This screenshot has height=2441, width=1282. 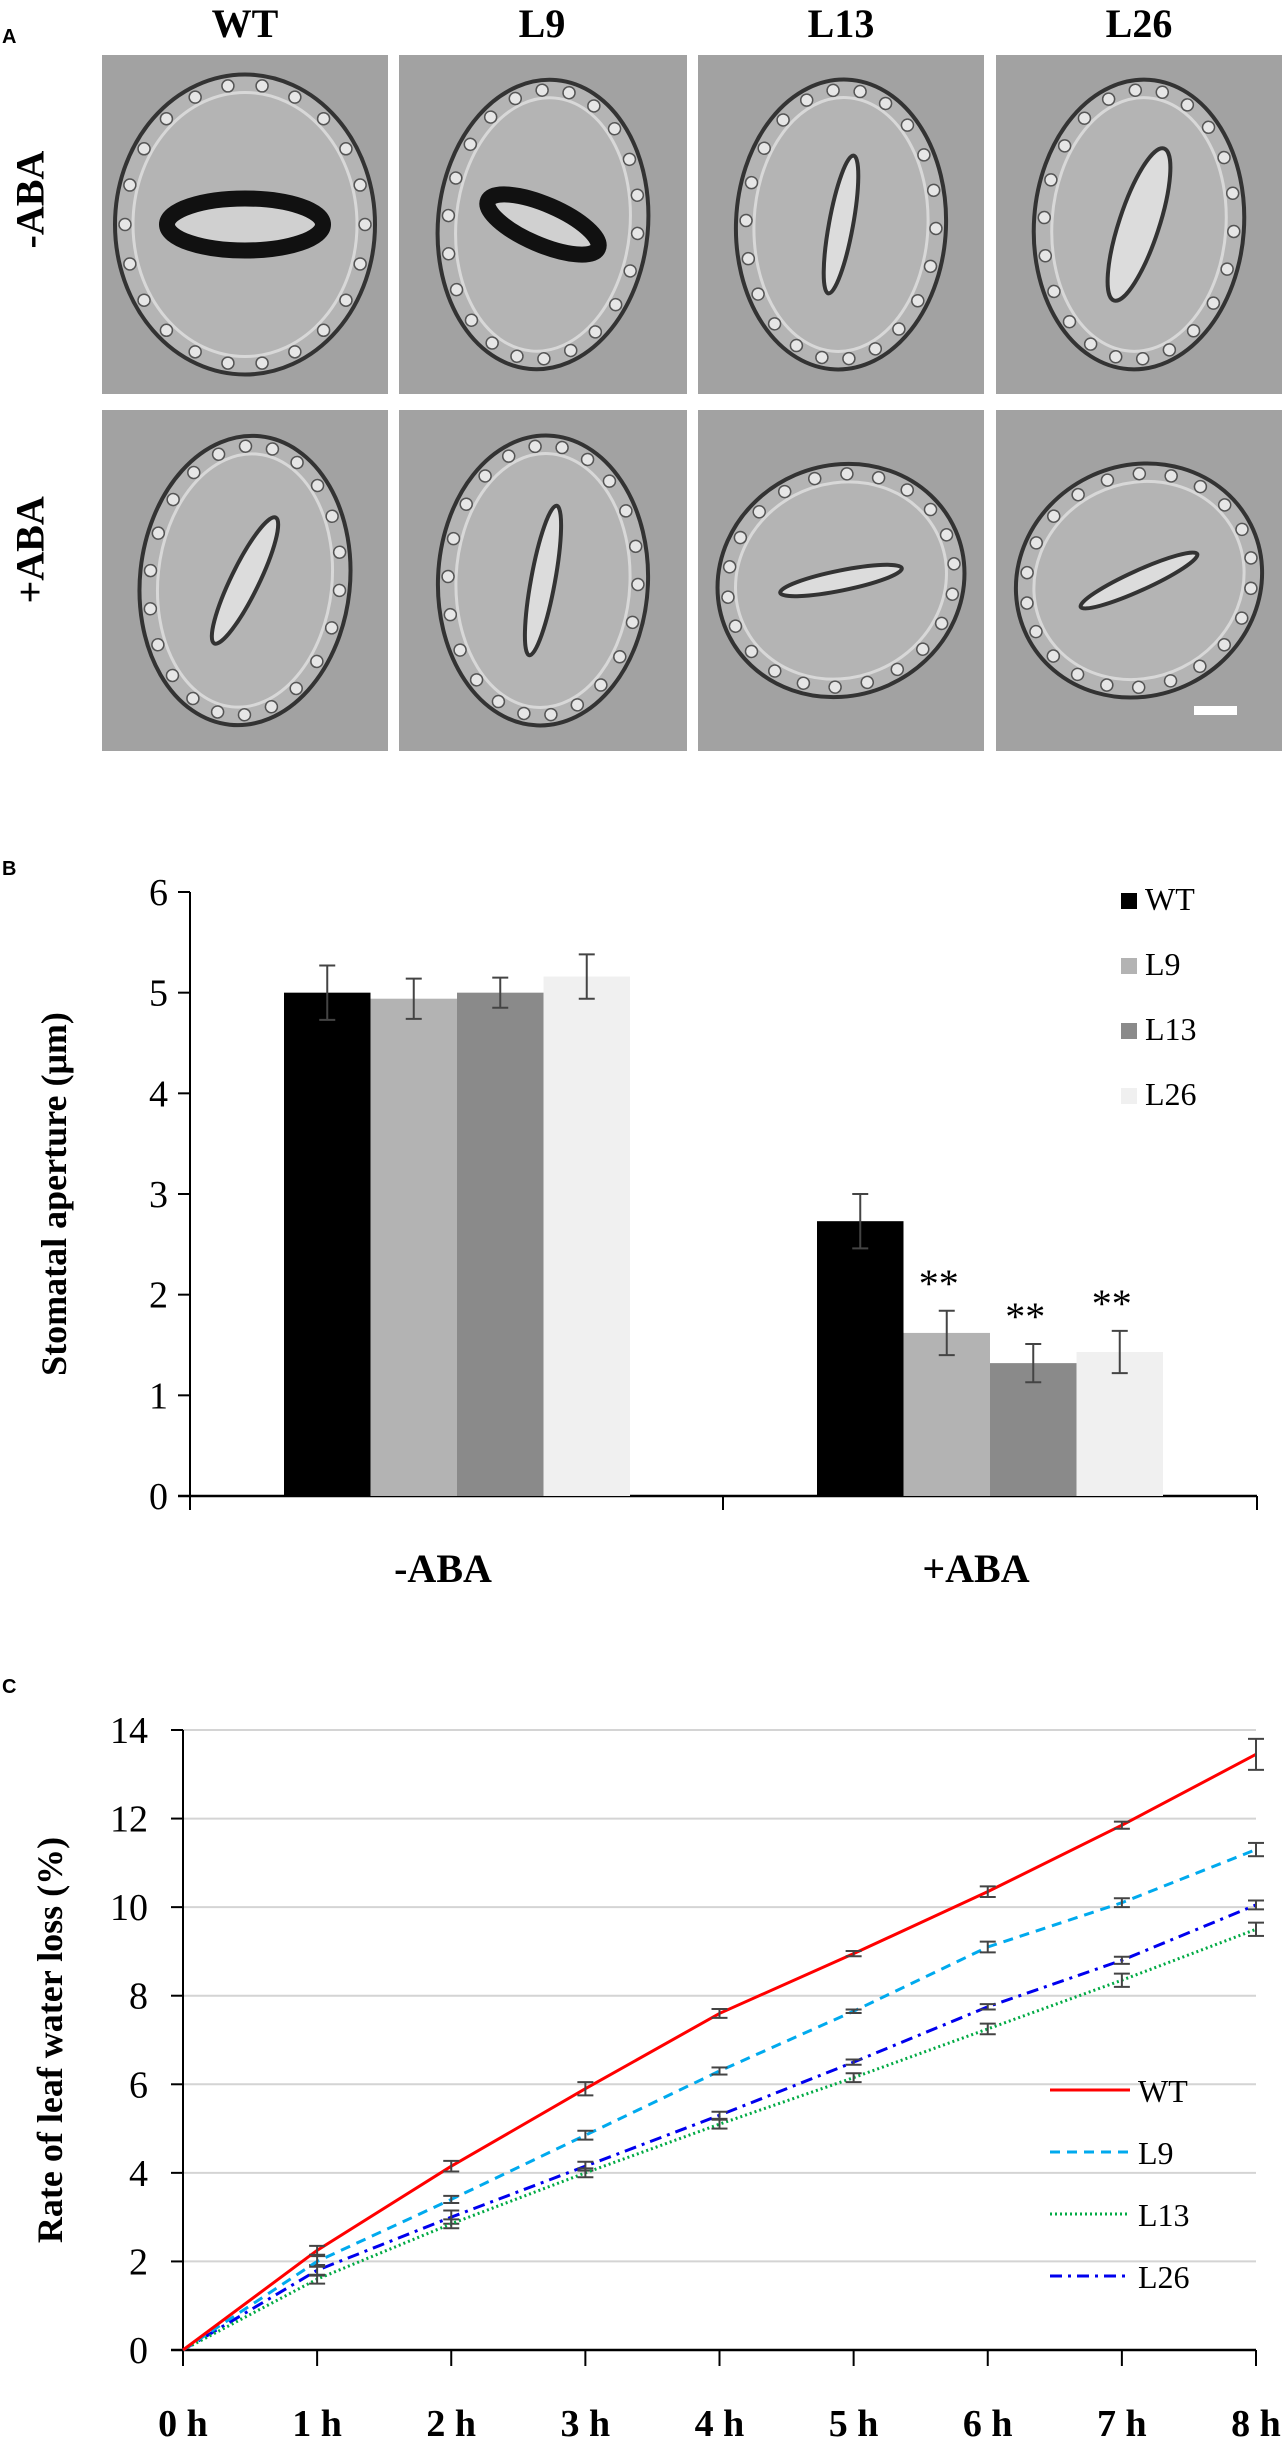 I want to click on y-axis-label: Rate of leaf water loss (%), so click(x=50, y=2040).